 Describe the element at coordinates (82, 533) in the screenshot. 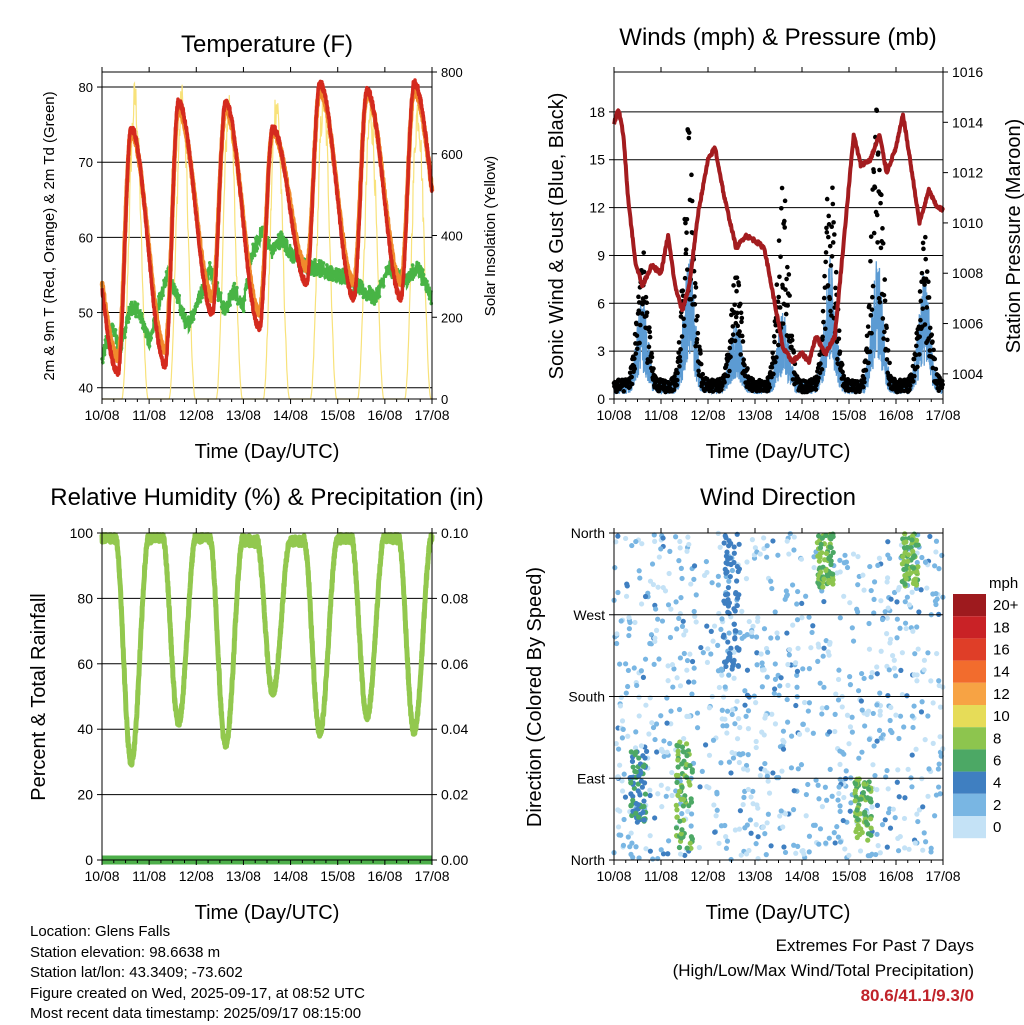

I see `y-tick-label: 100` at that location.